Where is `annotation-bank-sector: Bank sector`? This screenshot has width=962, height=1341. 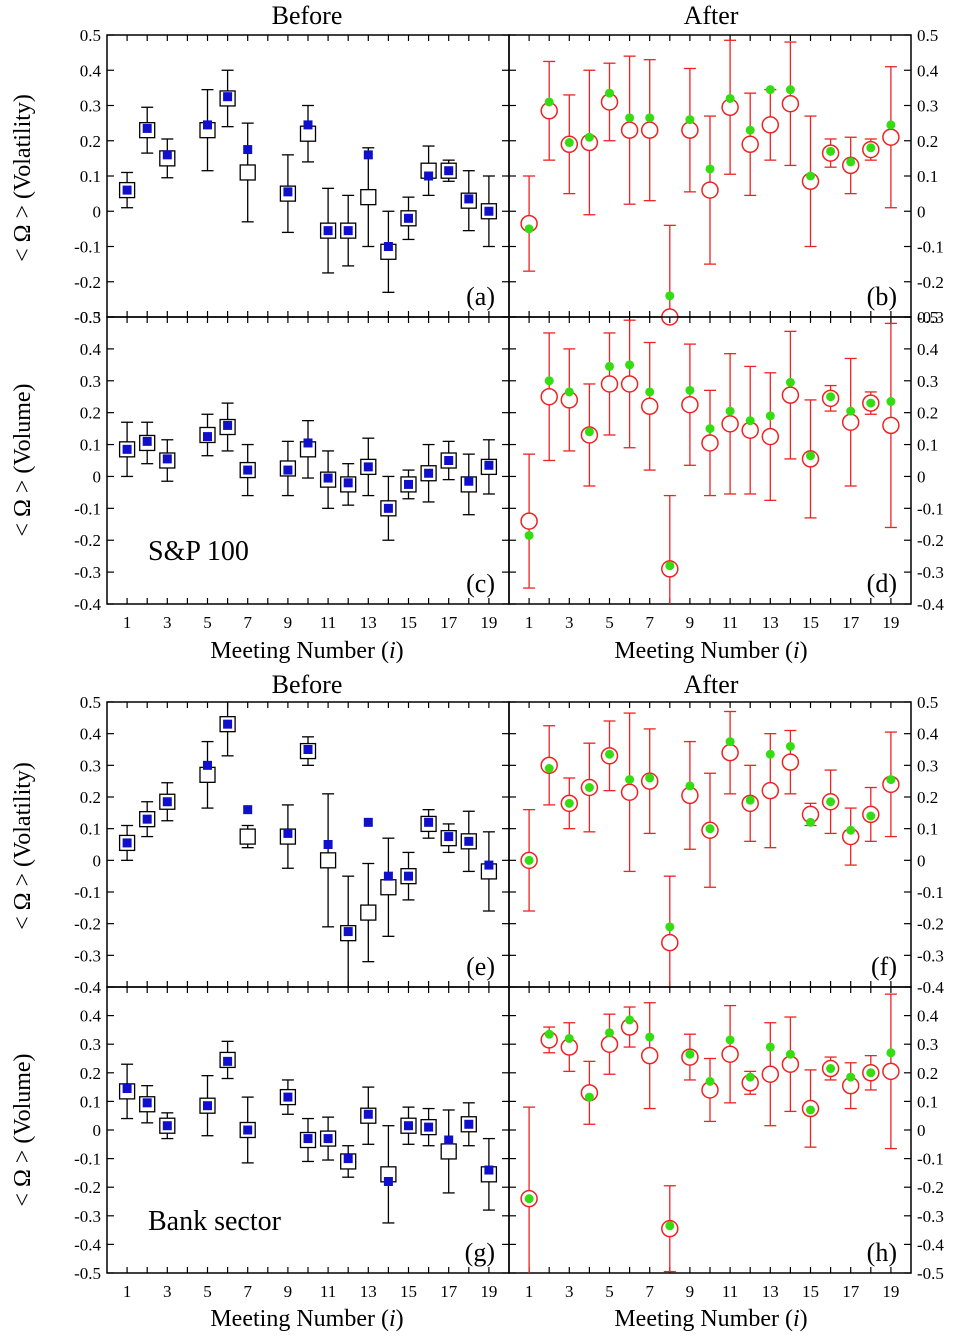 annotation-bank-sector: Bank sector is located at coordinates (215, 1221).